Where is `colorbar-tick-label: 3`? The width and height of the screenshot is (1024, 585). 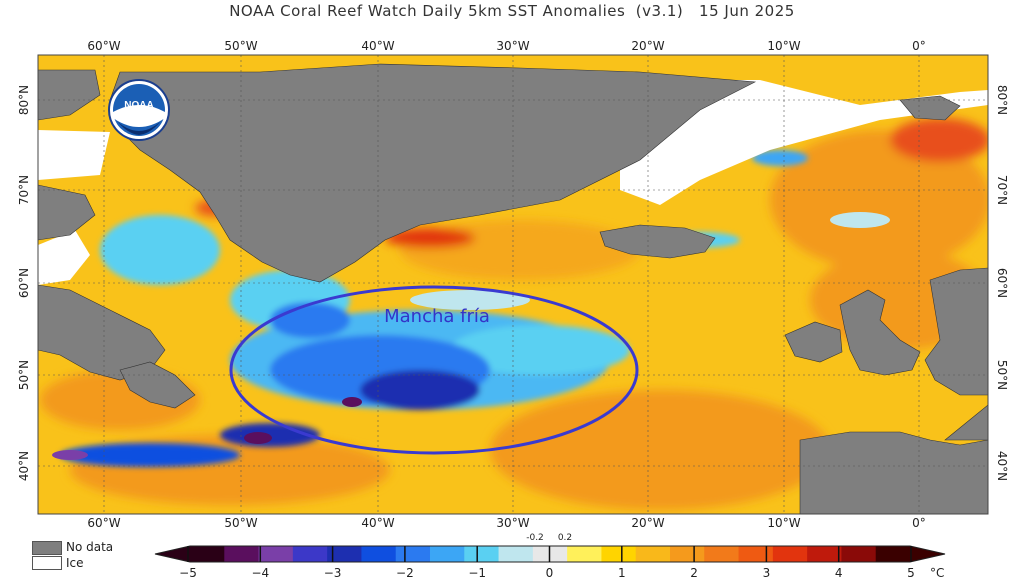
colorbar-tick-label: 3 is located at coordinates (766, 573).